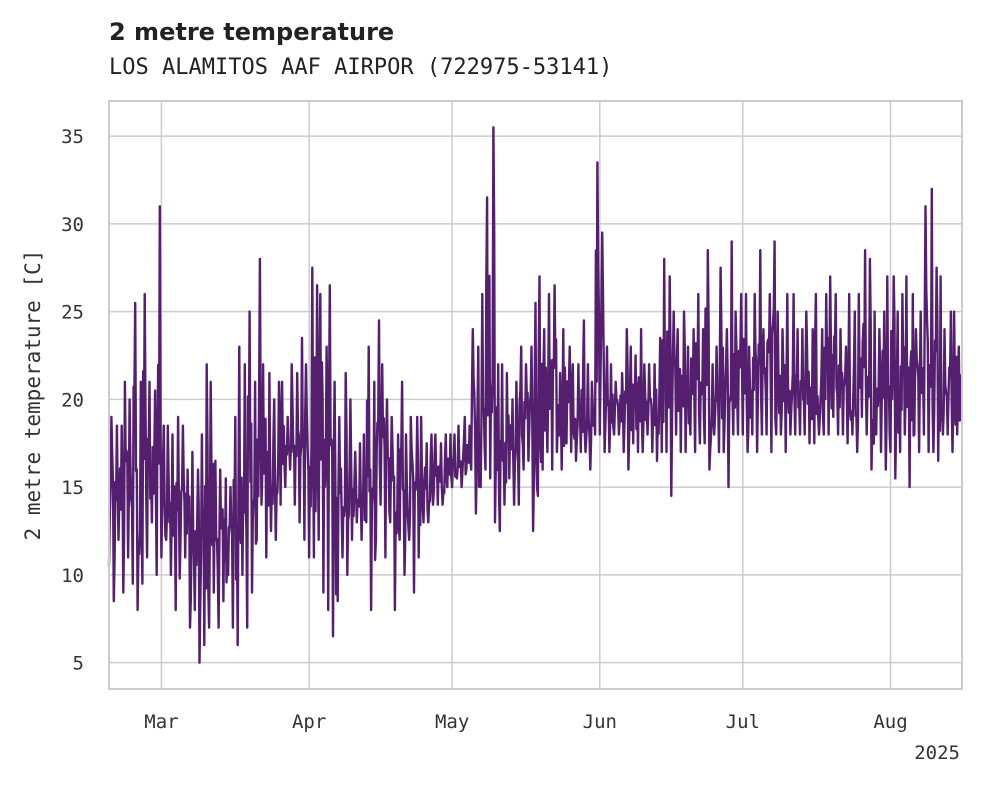 The height and width of the screenshot is (785, 981). Describe the element at coordinates (72, 225) in the screenshot. I see `y-tick-label: 30` at that location.